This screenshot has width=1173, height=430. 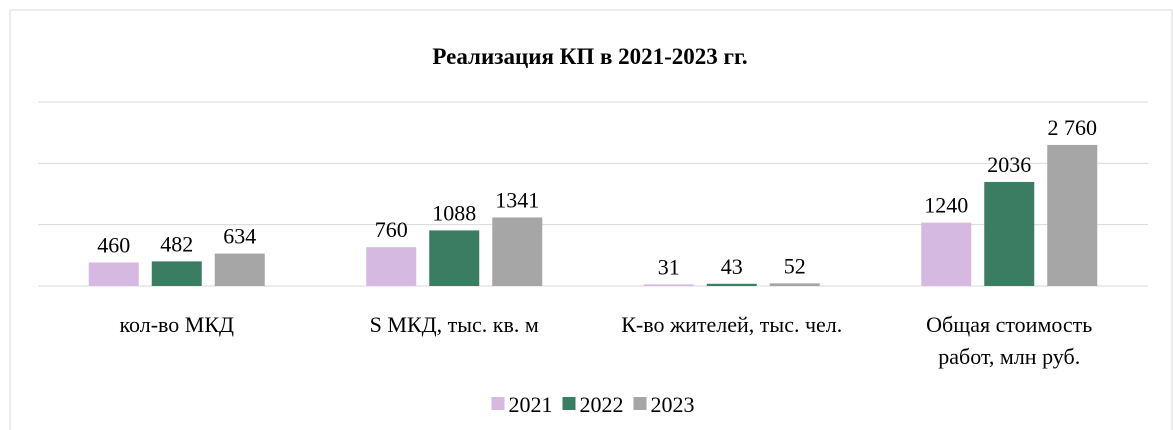 What do you see at coordinates (1009, 164) in the screenshot?
I see `data-label: 2036` at bounding box center [1009, 164].